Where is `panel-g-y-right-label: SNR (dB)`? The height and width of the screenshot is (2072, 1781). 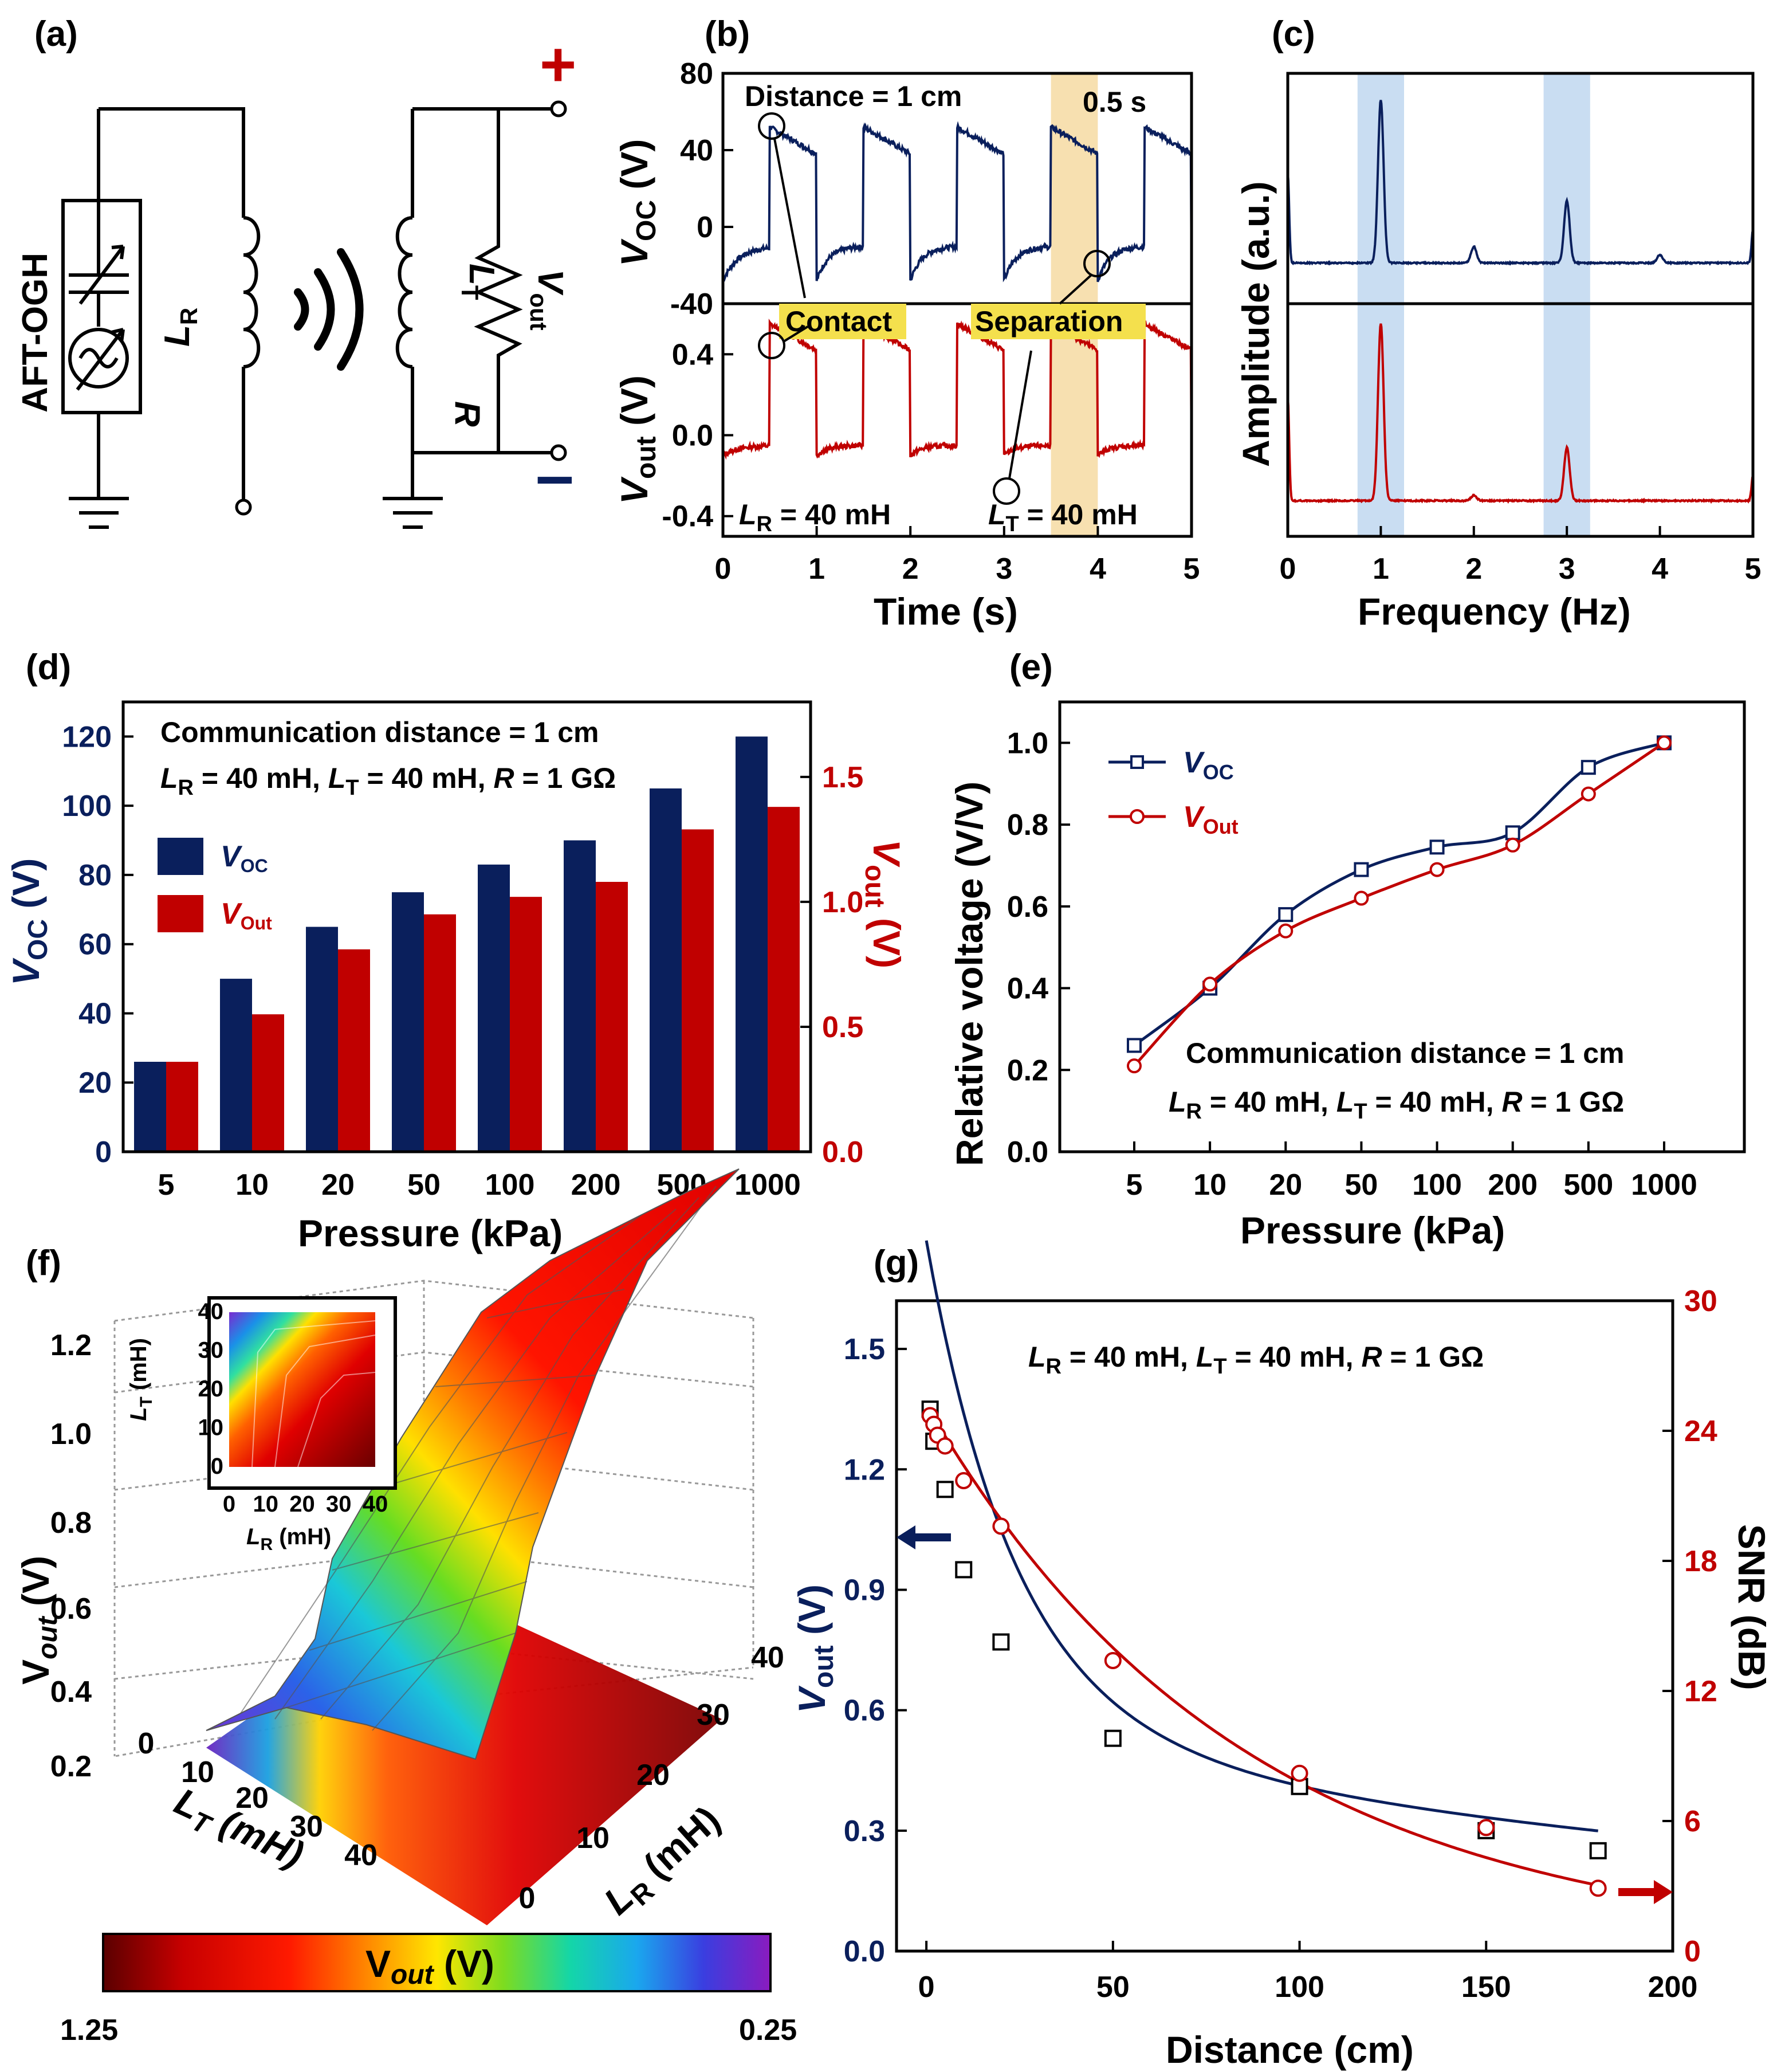 panel-g-y-right-label: SNR (dB) is located at coordinates (1752, 1607).